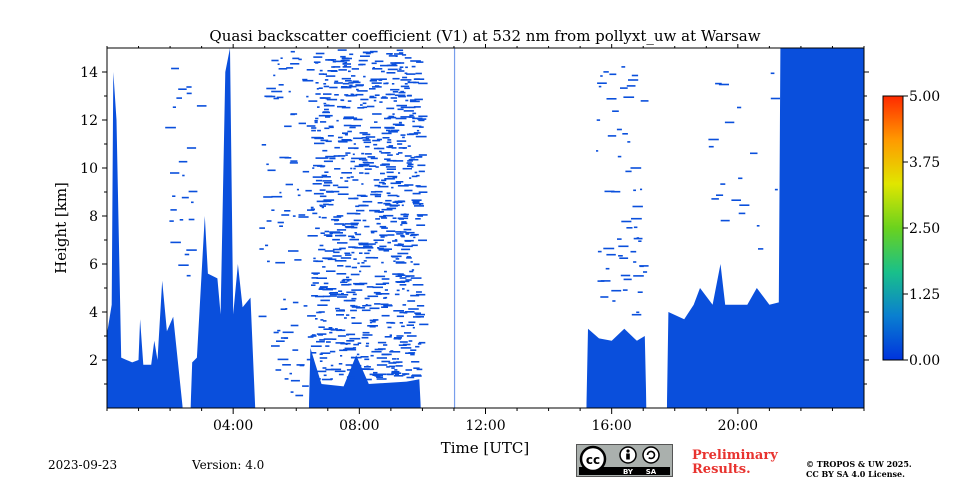 This screenshot has width=960, height=480. I want to click on colorbar-tick-label: 3.75, so click(924, 163).